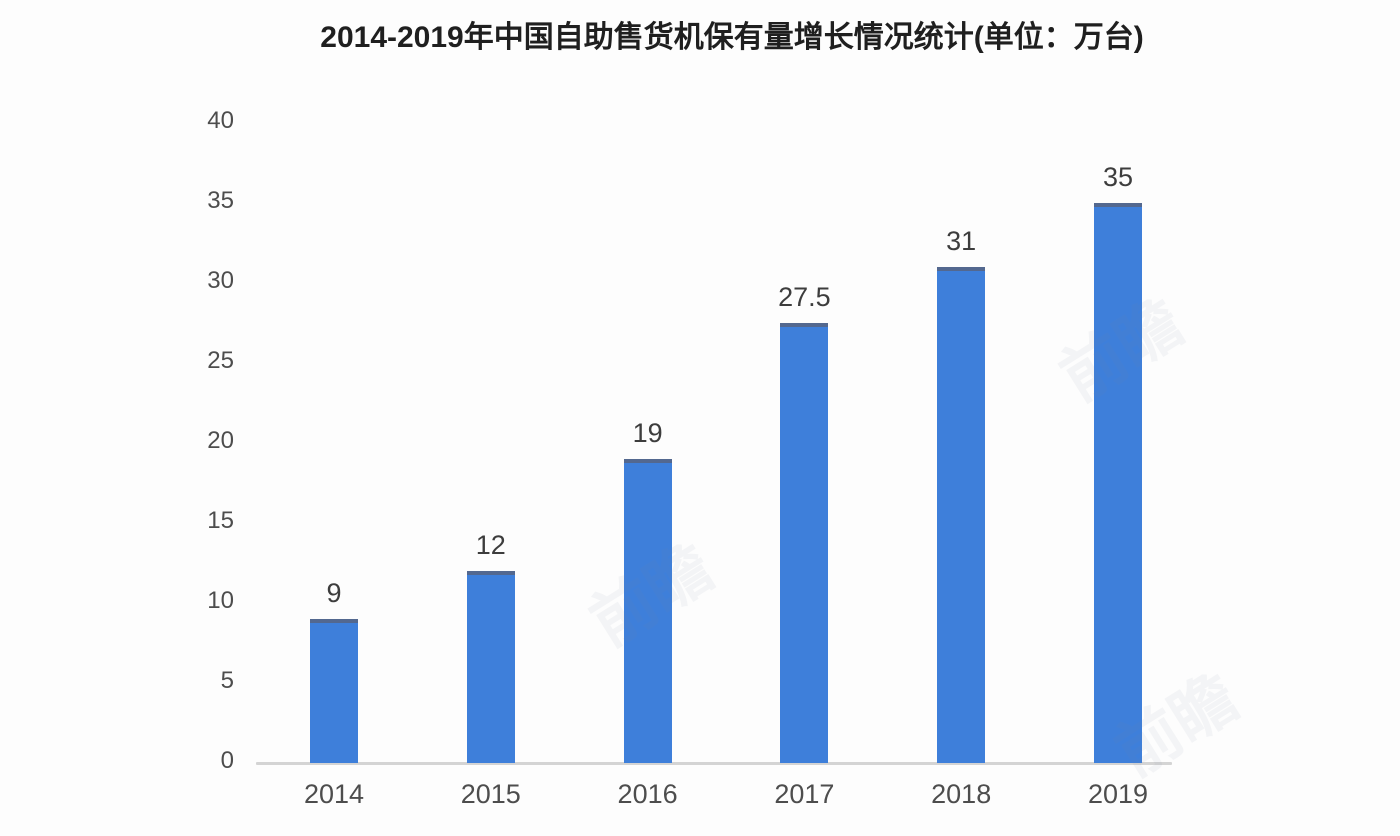 The height and width of the screenshot is (836, 1400). What do you see at coordinates (220, 520) in the screenshot?
I see `y-axis-tick-label: 15` at bounding box center [220, 520].